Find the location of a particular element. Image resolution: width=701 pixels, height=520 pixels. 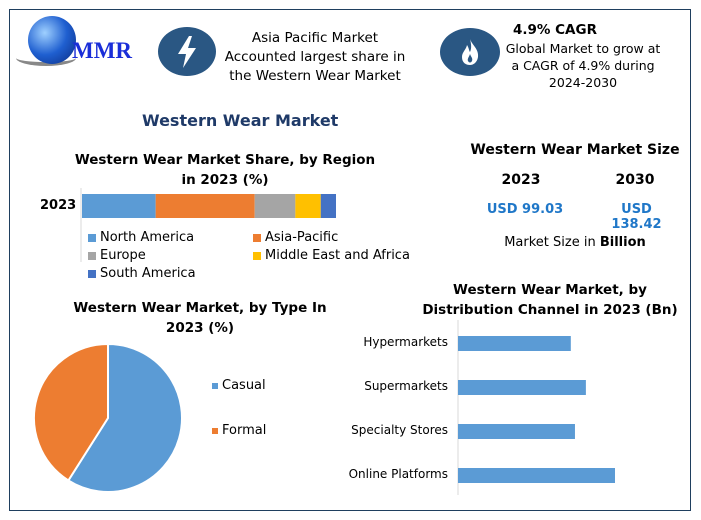

type-chart-title: Western Wear Market, by Type In 2023 (%) is located at coordinates (200, 318).